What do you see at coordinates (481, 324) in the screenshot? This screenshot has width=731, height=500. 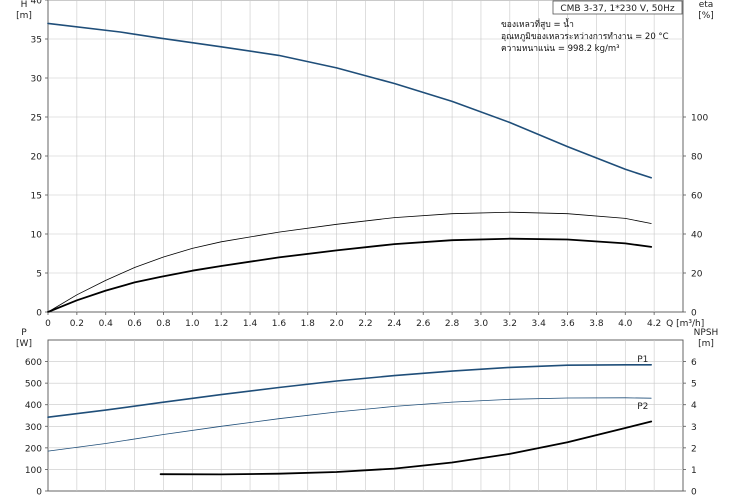 I see `x-tick-label: 3.0` at bounding box center [481, 324].